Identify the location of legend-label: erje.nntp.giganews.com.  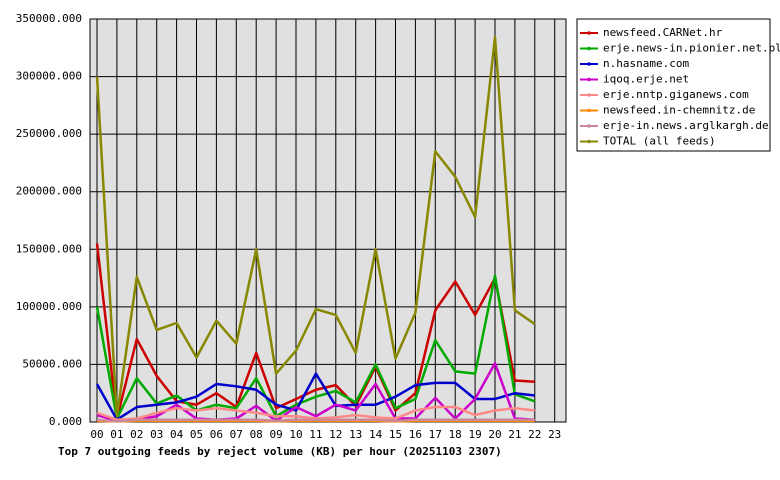
(676, 94).